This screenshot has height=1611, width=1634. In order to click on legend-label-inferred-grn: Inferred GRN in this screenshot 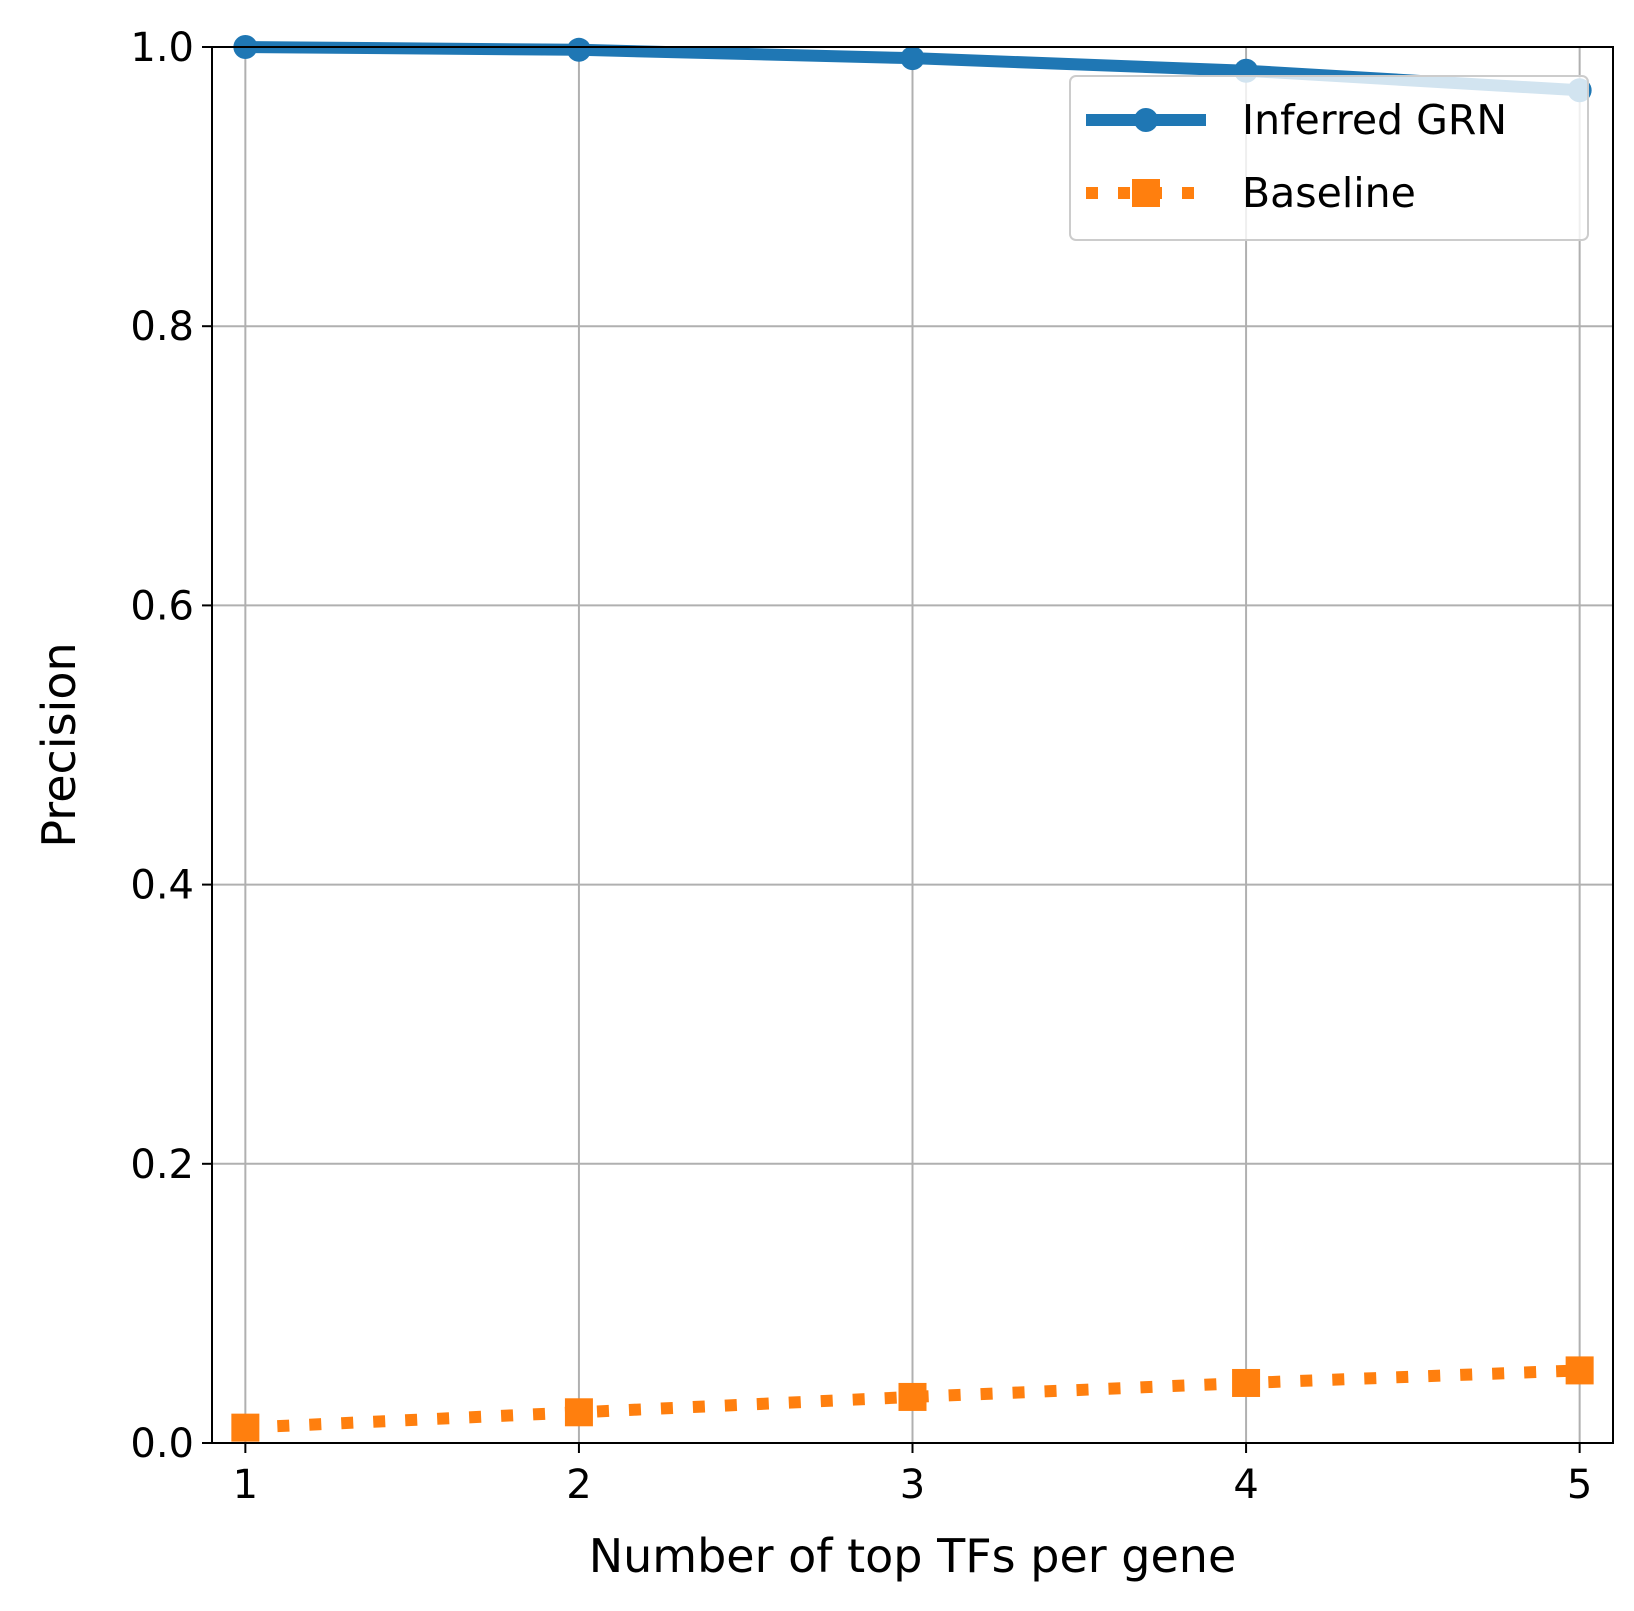, I will do `click(1374, 120)`.